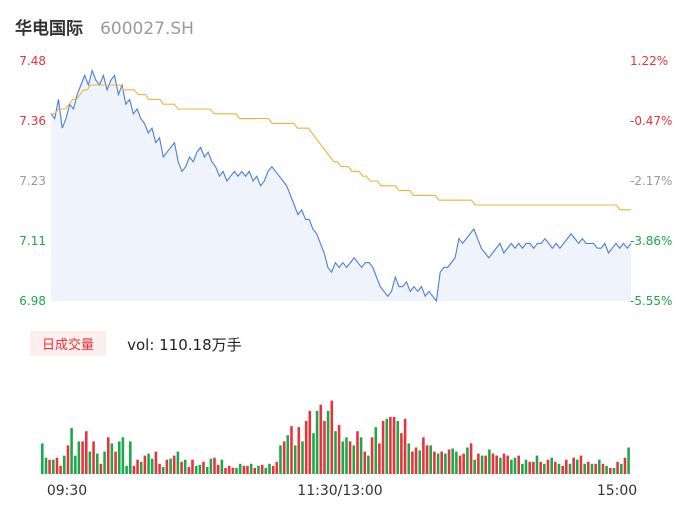 This screenshot has width=686, height=524. Describe the element at coordinates (32, 241) in the screenshot. I see `y-tick-left: 7.11` at that location.